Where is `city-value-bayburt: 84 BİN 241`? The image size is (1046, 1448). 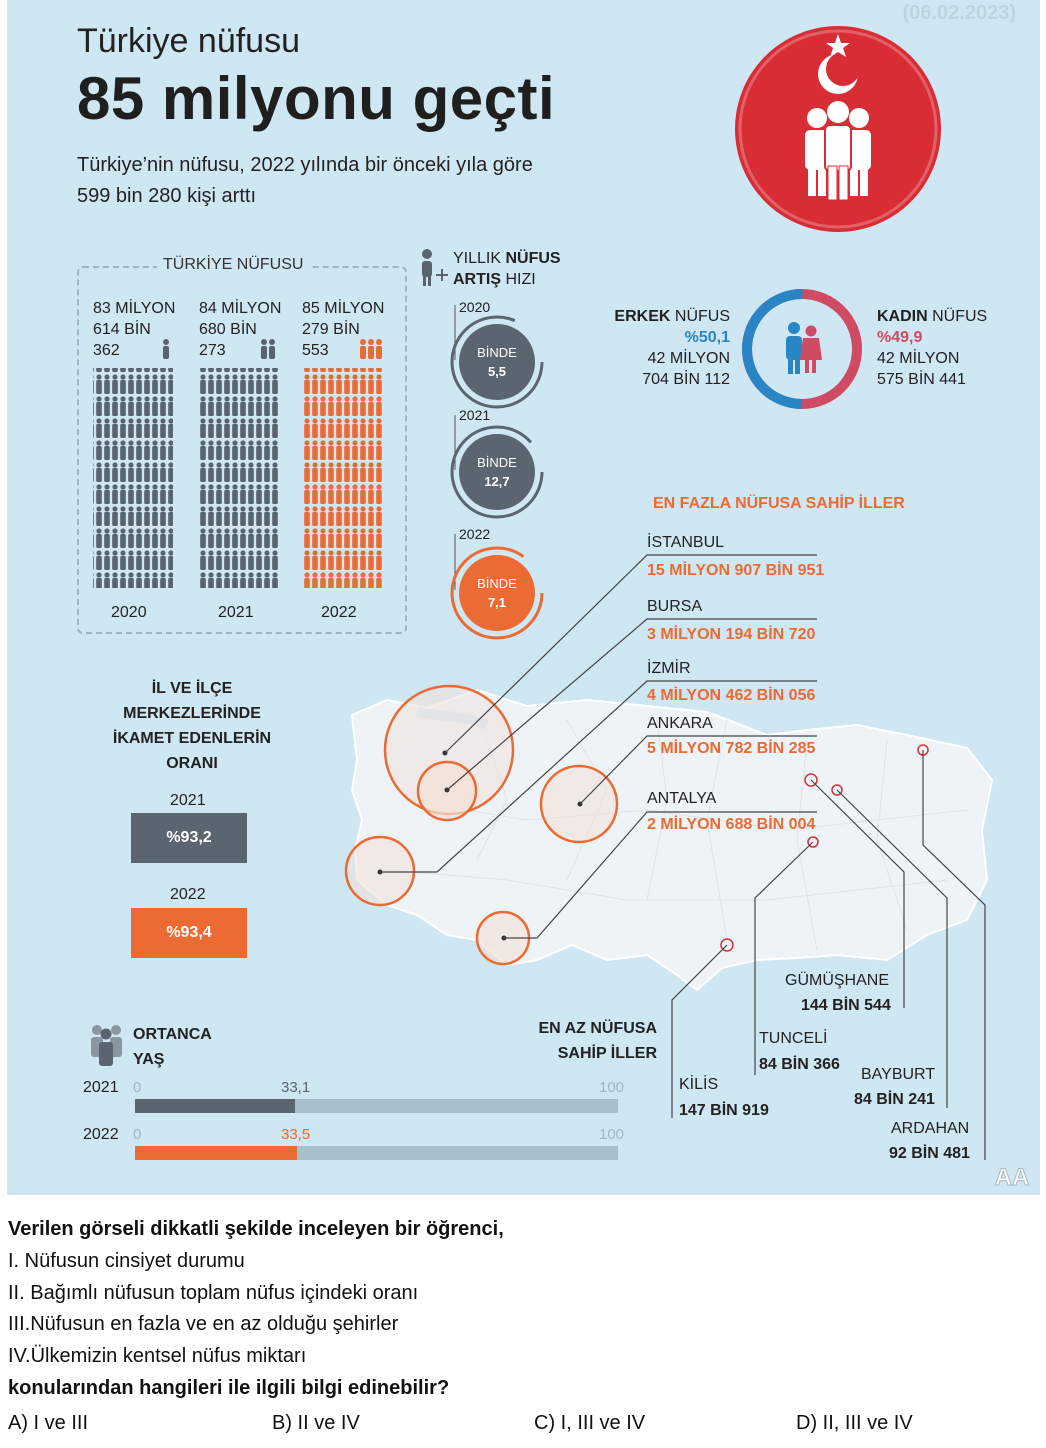
city-value-bayburt: 84 BİN 241 is located at coordinates (894, 1099).